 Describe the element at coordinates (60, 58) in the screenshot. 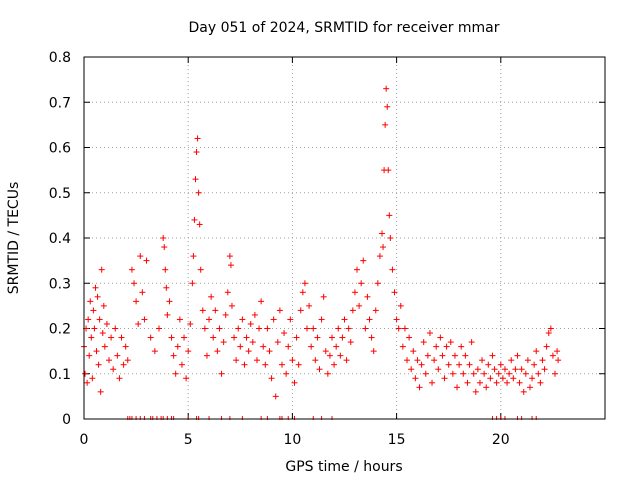

I see `y-tick-label: 0.8` at that location.